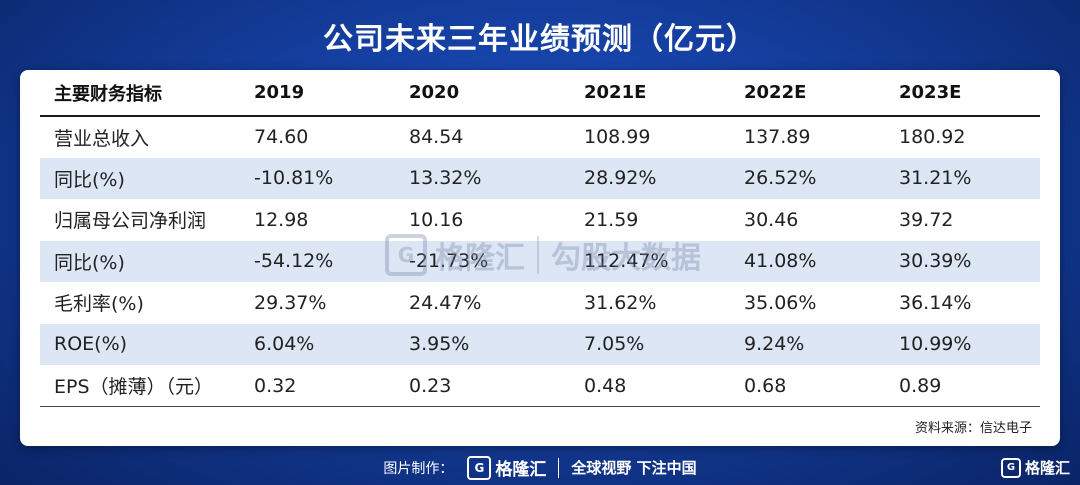 This screenshot has width=1080, height=485. Describe the element at coordinates (317, 178) in the screenshot. I see `table-cell: -10.81%` at that location.